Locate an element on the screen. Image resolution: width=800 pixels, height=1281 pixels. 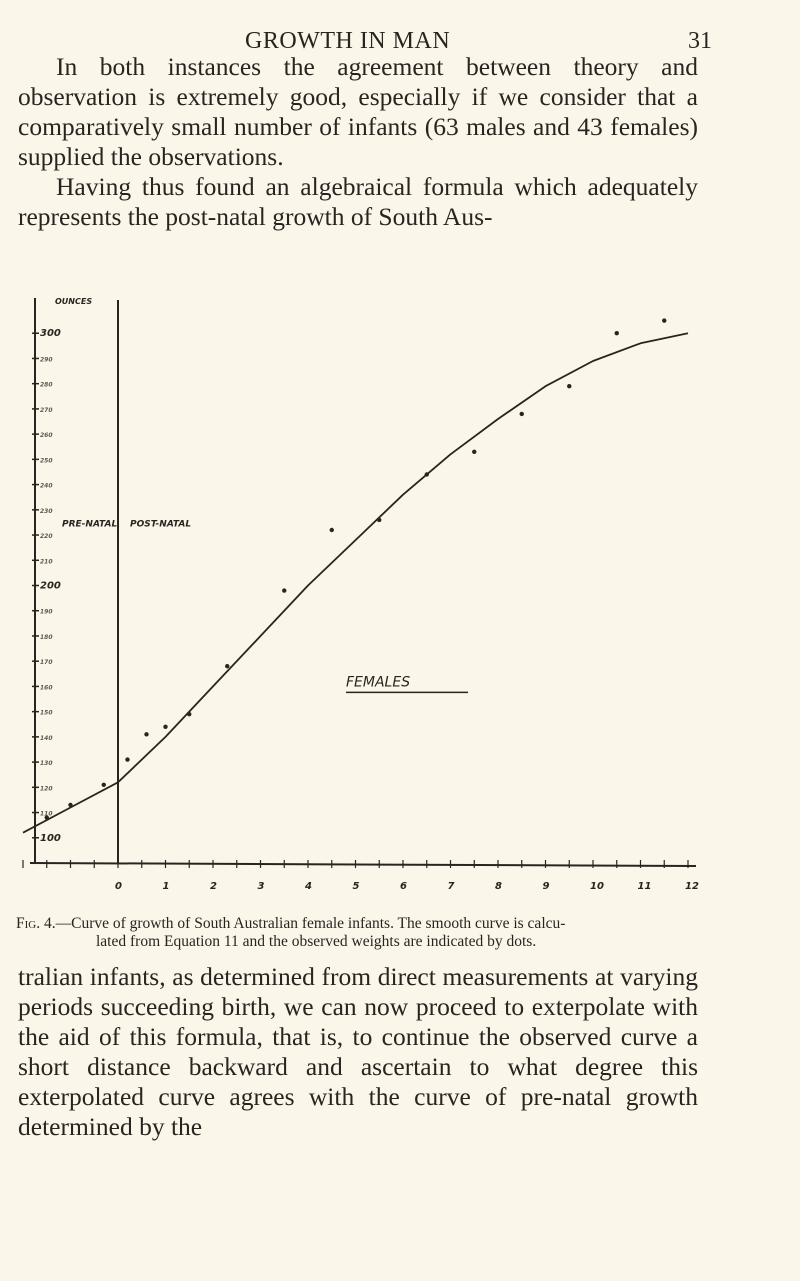
pre-natal-label: PRE-NATAL is located at coordinates (89, 524).